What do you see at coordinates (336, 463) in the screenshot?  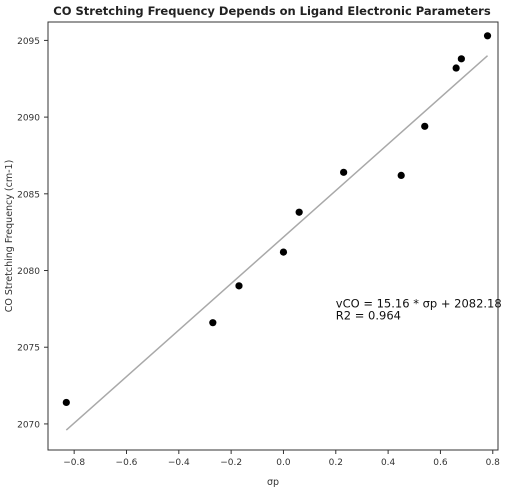 I see `x-tick-label: 0.2` at bounding box center [336, 463].